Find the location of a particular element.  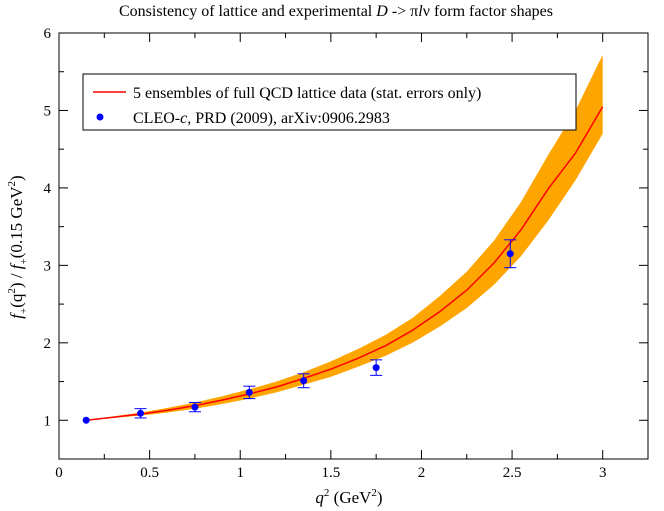

legend-marker-cleo is located at coordinates (100, 117).